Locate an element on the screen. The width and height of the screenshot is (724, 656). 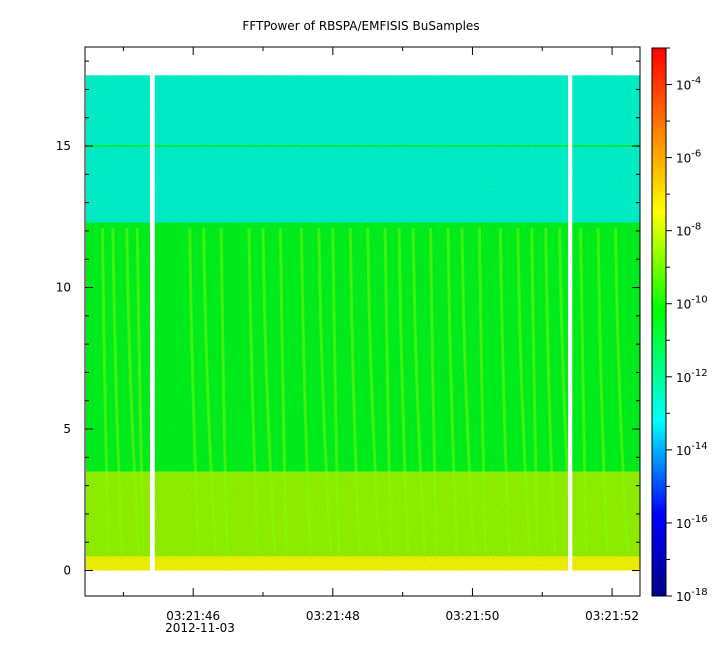
x-date-label: 2012-11-03 is located at coordinates (200, 628).